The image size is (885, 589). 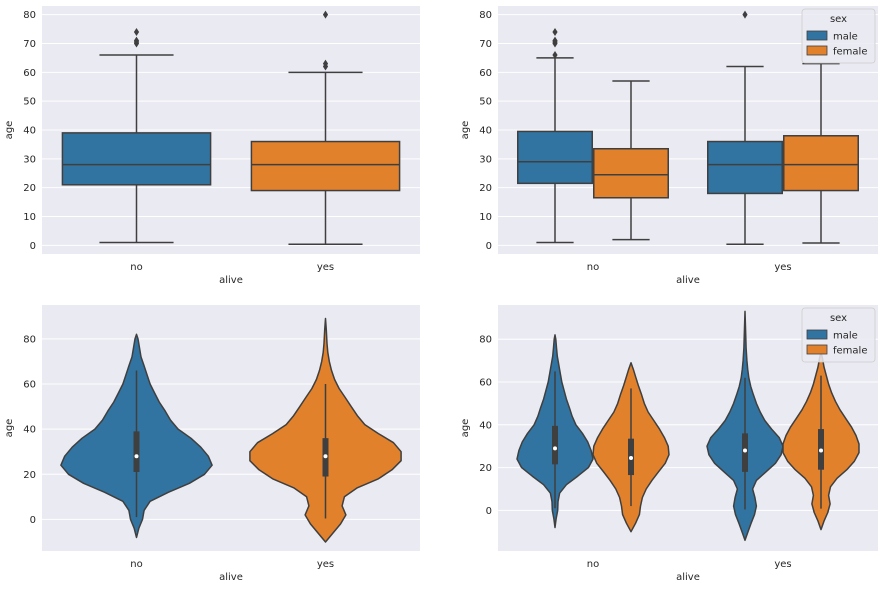 What do you see at coordinates (325, 166) in the screenshot?
I see `box-all-yes` at bounding box center [325, 166].